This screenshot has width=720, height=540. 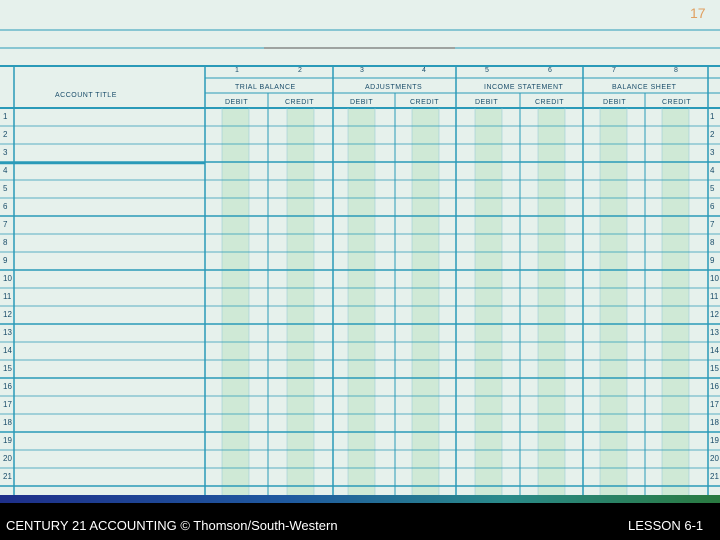 What do you see at coordinates (5, 170) in the screenshot?
I see `row-number-left: 4` at bounding box center [5, 170].